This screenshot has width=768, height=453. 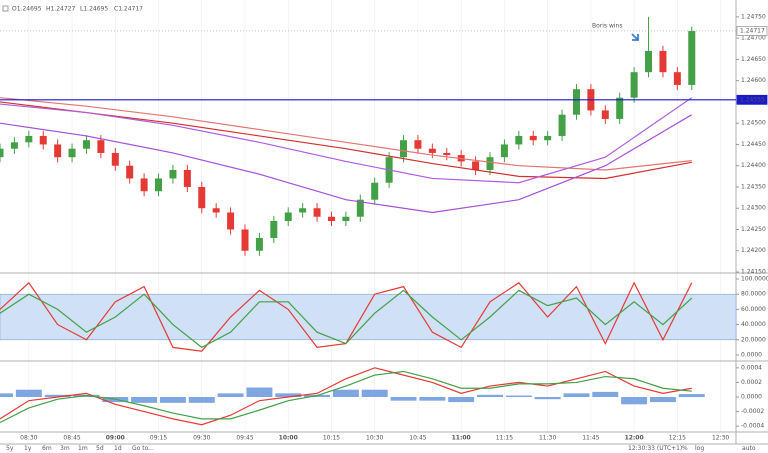 I want to click on ohlc-value: O1.24695, so click(x=27, y=9).